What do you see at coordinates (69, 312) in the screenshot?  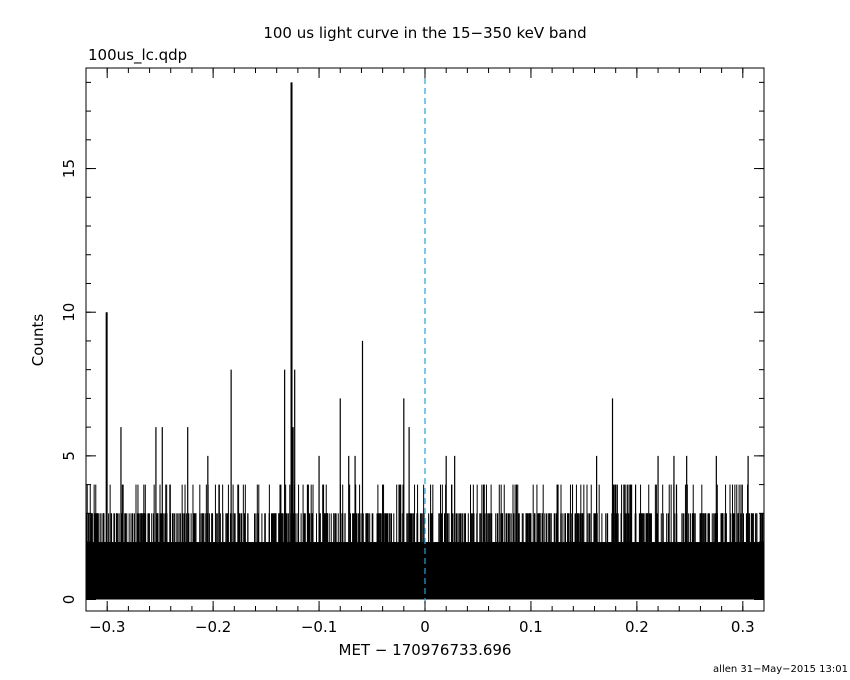 I see `y-tick-label: 10` at bounding box center [69, 312].